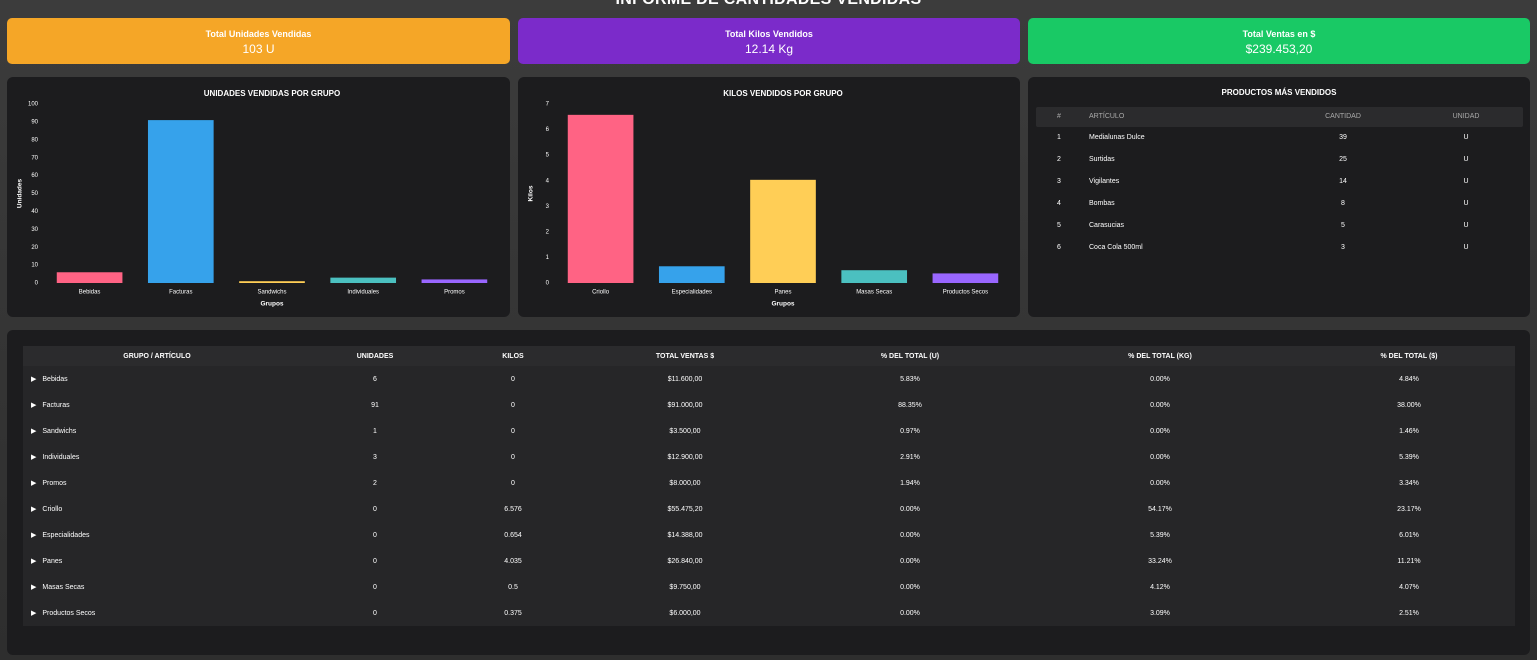  What do you see at coordinates (1160, 561) in the screenshot?
I see `table-cell: 33.24%` at bounding box center [1160, 561].